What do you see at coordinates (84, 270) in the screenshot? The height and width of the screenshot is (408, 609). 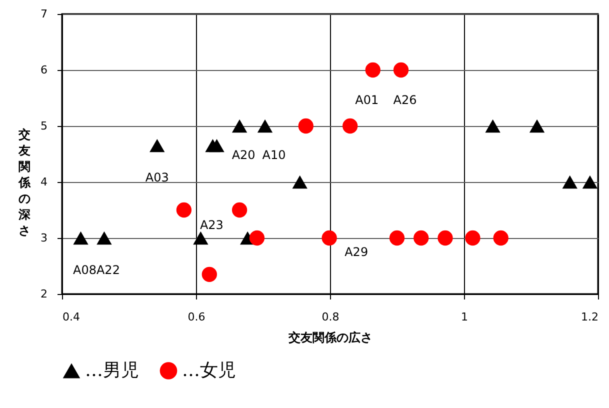 I see `annotation: A08` at bounding box center [84, 270].